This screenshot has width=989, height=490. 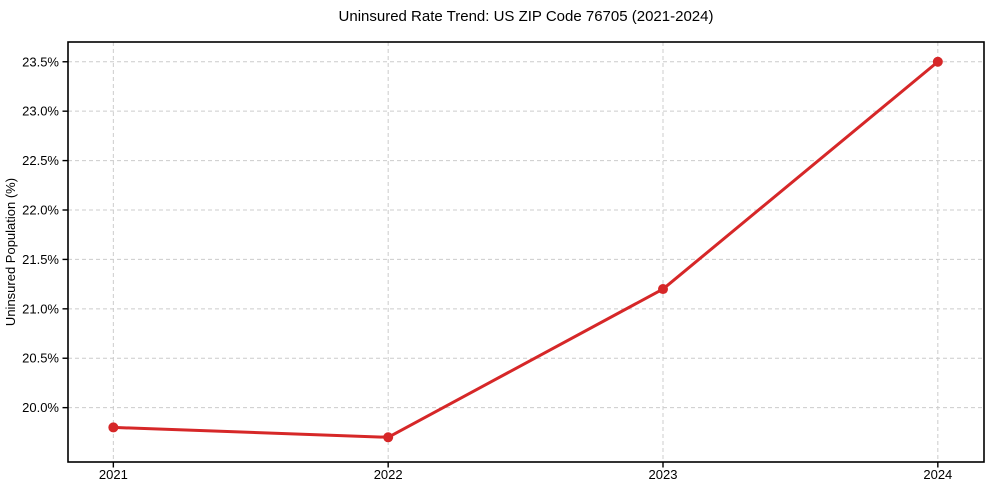 I want to click on x-tick-labels: 2021 2022 2023 2024, so click(x=525, y=474).